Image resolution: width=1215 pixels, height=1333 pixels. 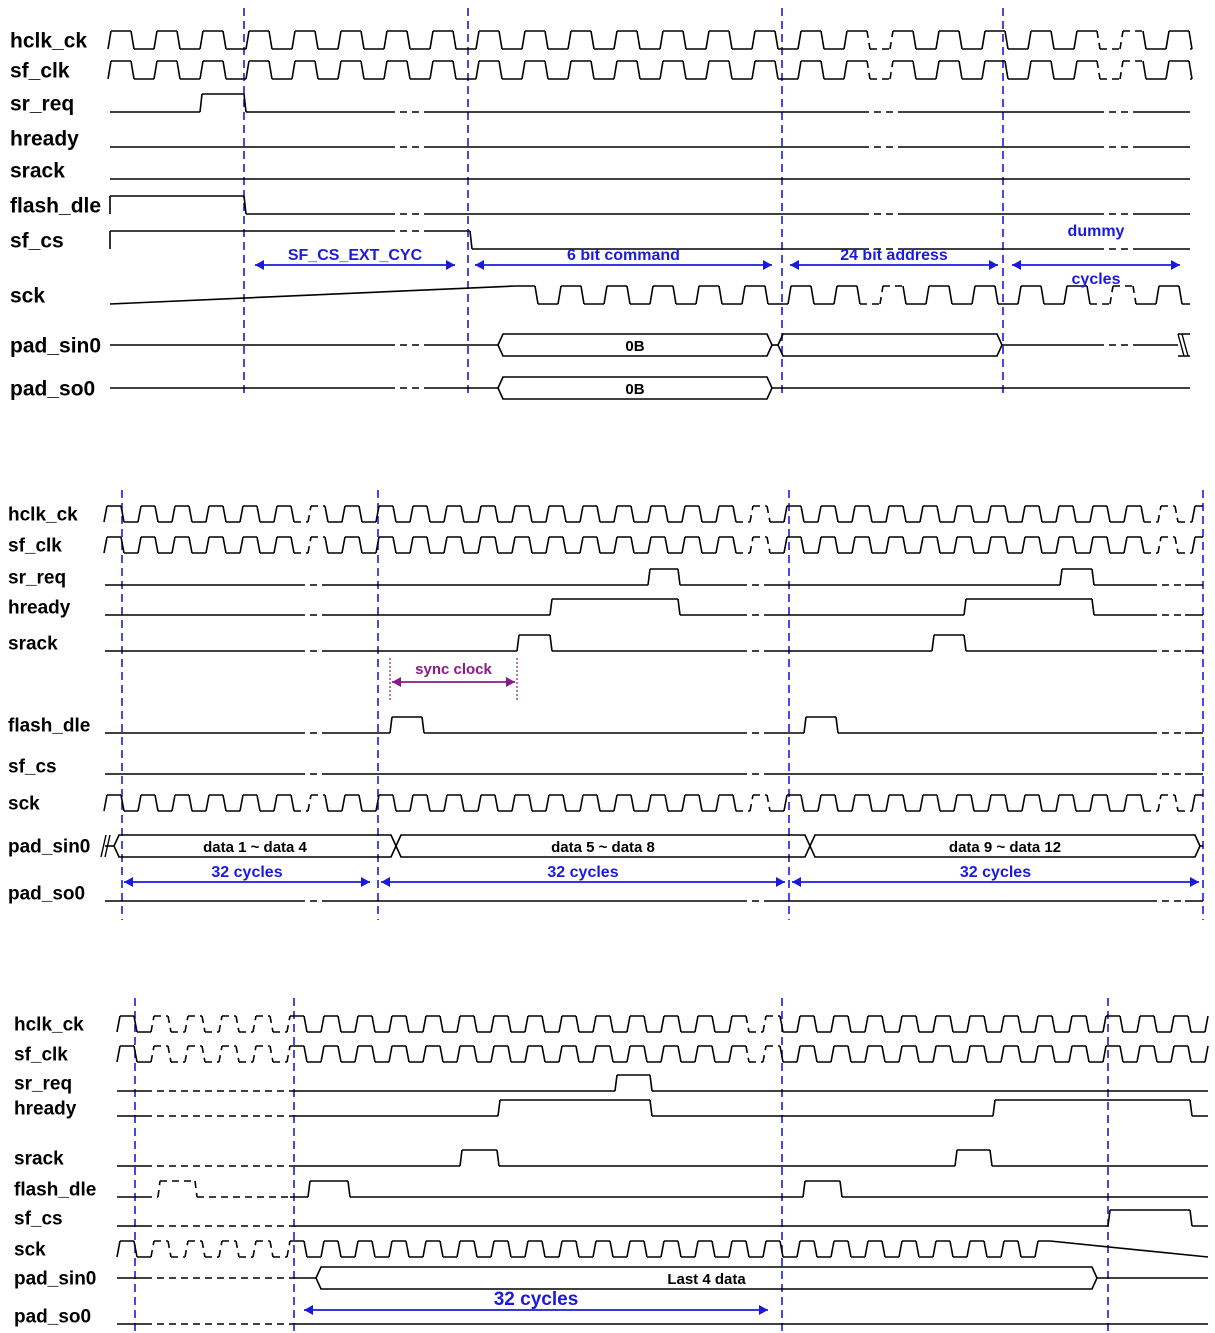 I want to click on annotation-label: SF_CS_EXT_CYC, so click(x=355, y=255).